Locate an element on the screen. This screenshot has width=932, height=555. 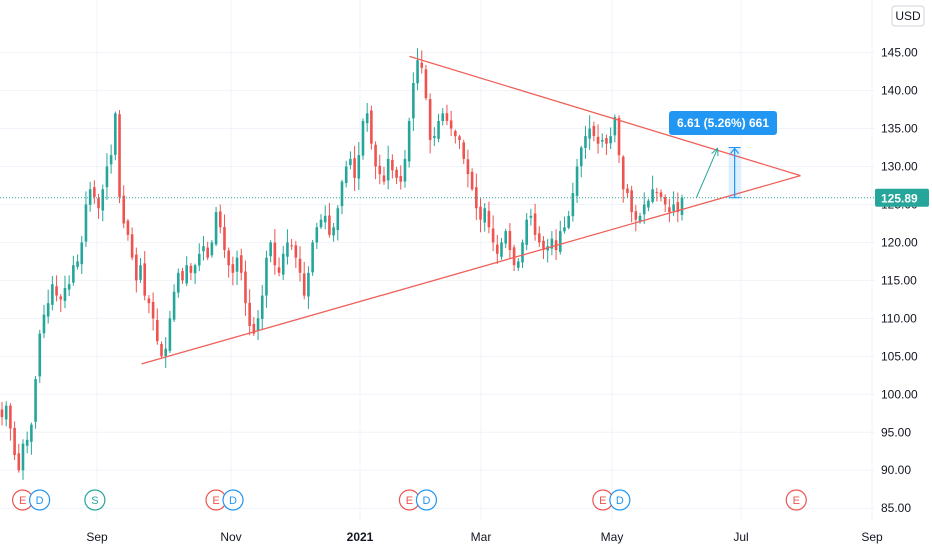
price-tick-label: 135.00 is located at coordinates (899, 129).